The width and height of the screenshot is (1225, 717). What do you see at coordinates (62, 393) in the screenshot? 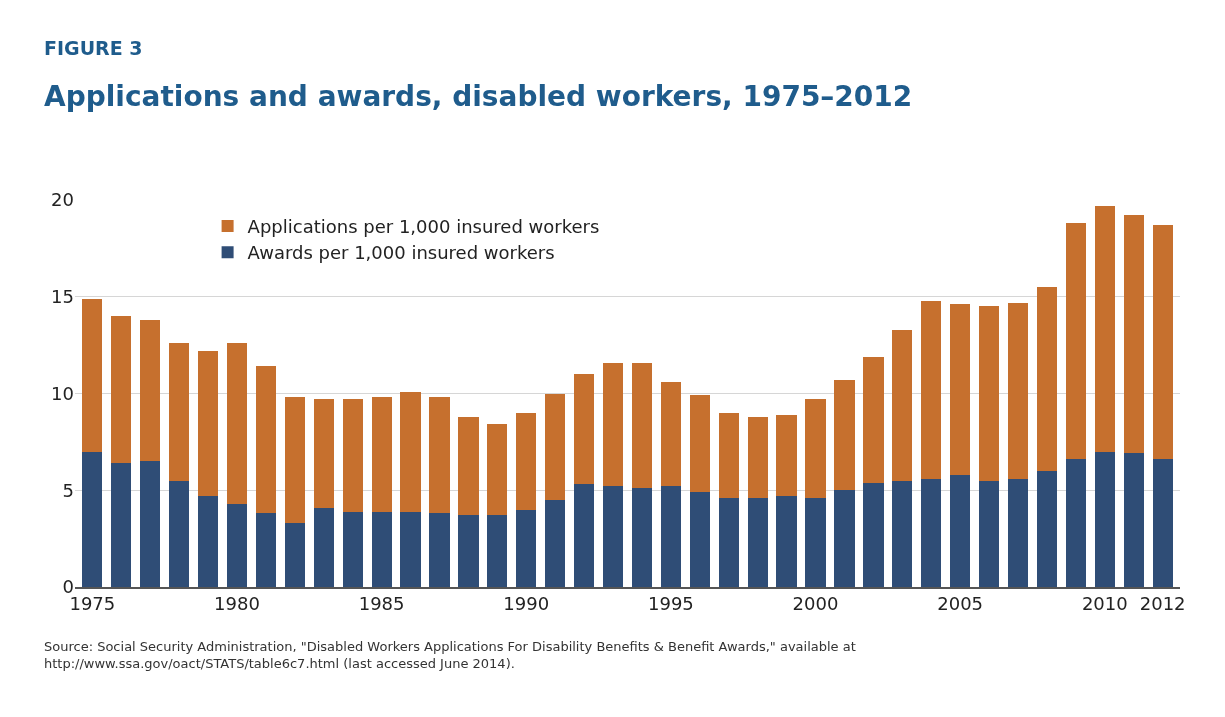
I see `y-tick-label: 10` at bounding box center [62, 393].